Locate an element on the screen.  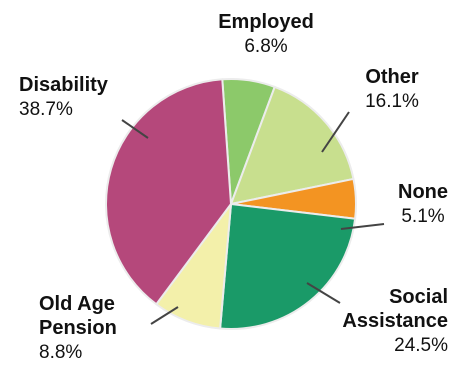
leader-line-none is located at coordinates (362, 226).